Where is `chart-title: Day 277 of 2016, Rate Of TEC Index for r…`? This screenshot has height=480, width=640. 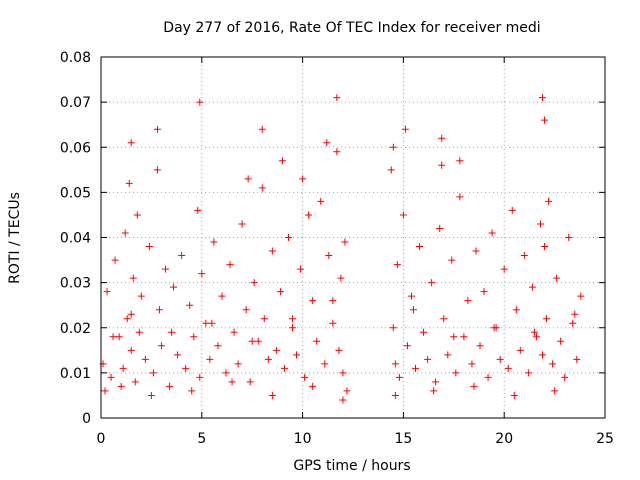 chart-title: Day 277 of 2016, Rate Of TEC Index for r… is located at coordinates (351, 28).